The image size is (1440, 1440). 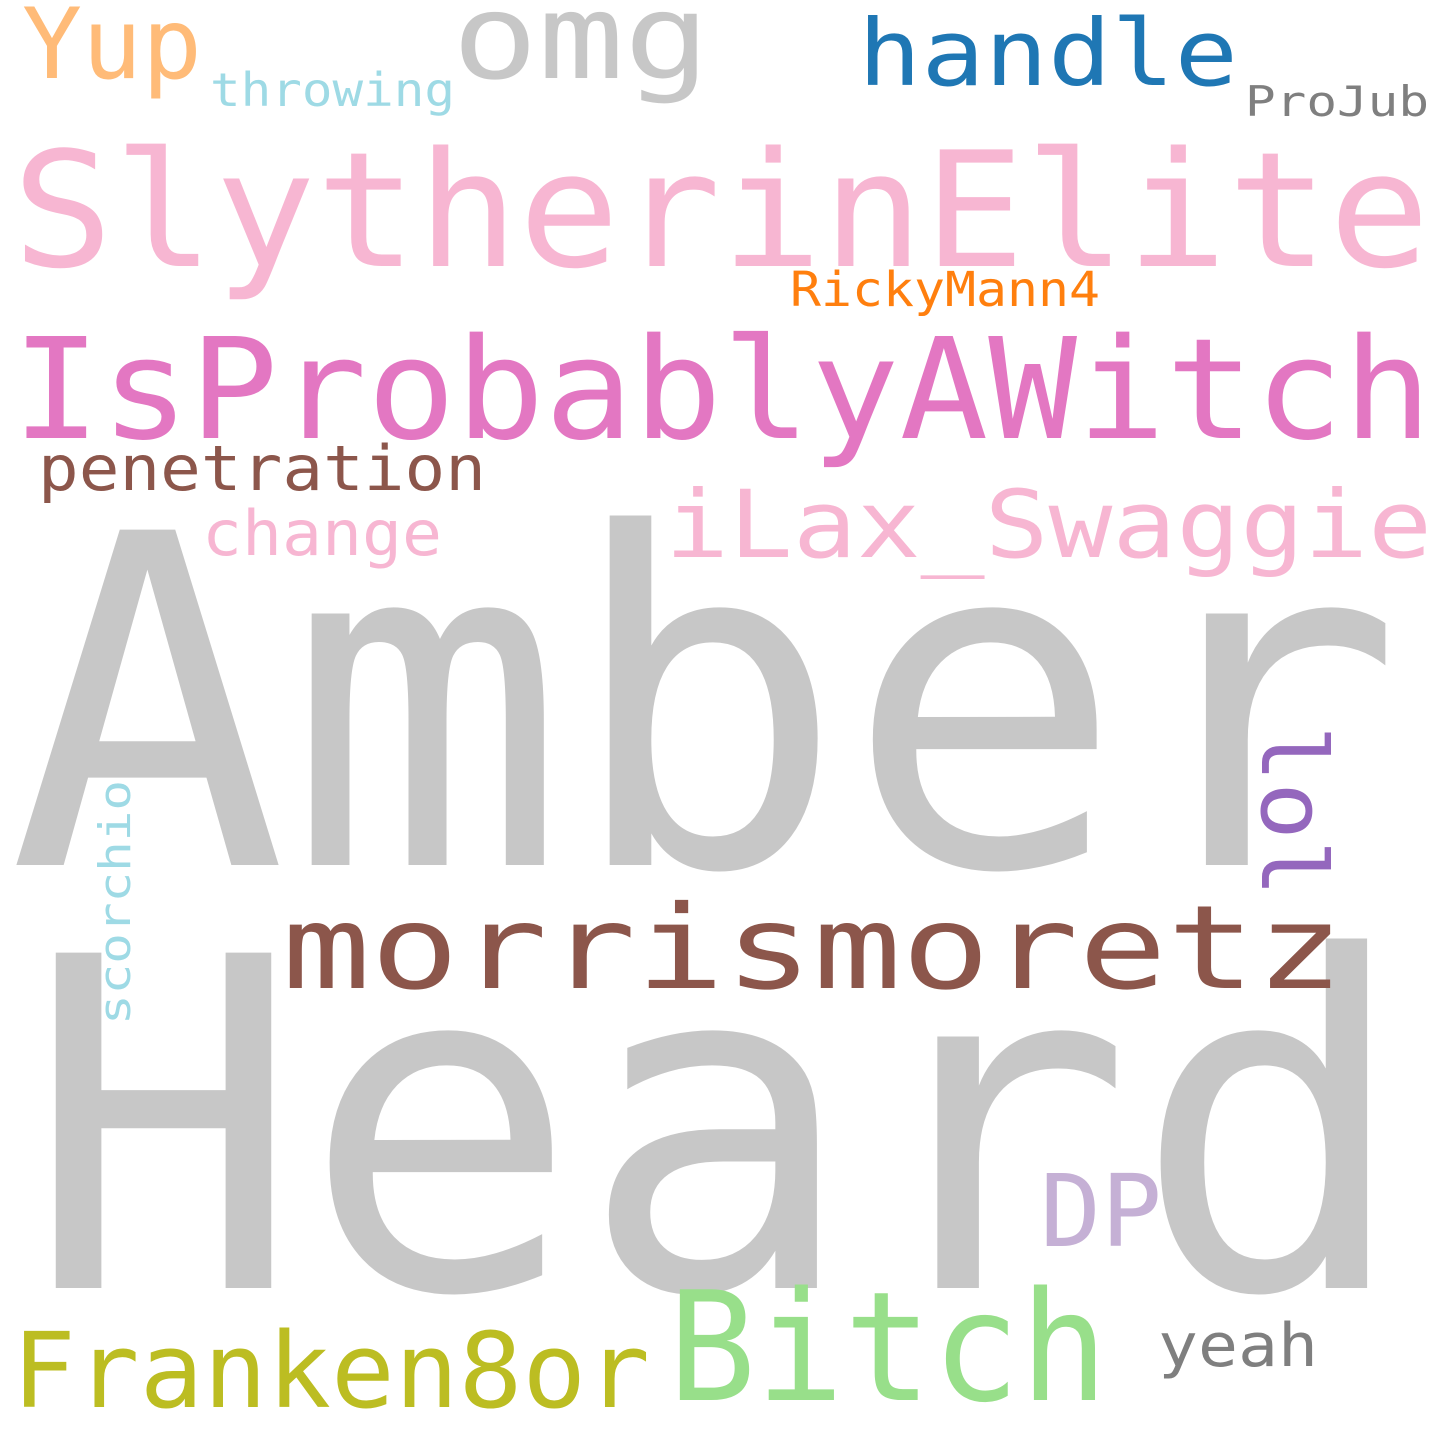 I want to click on word-morrismoretz: morrismoretz, so click(x=813, y=948).